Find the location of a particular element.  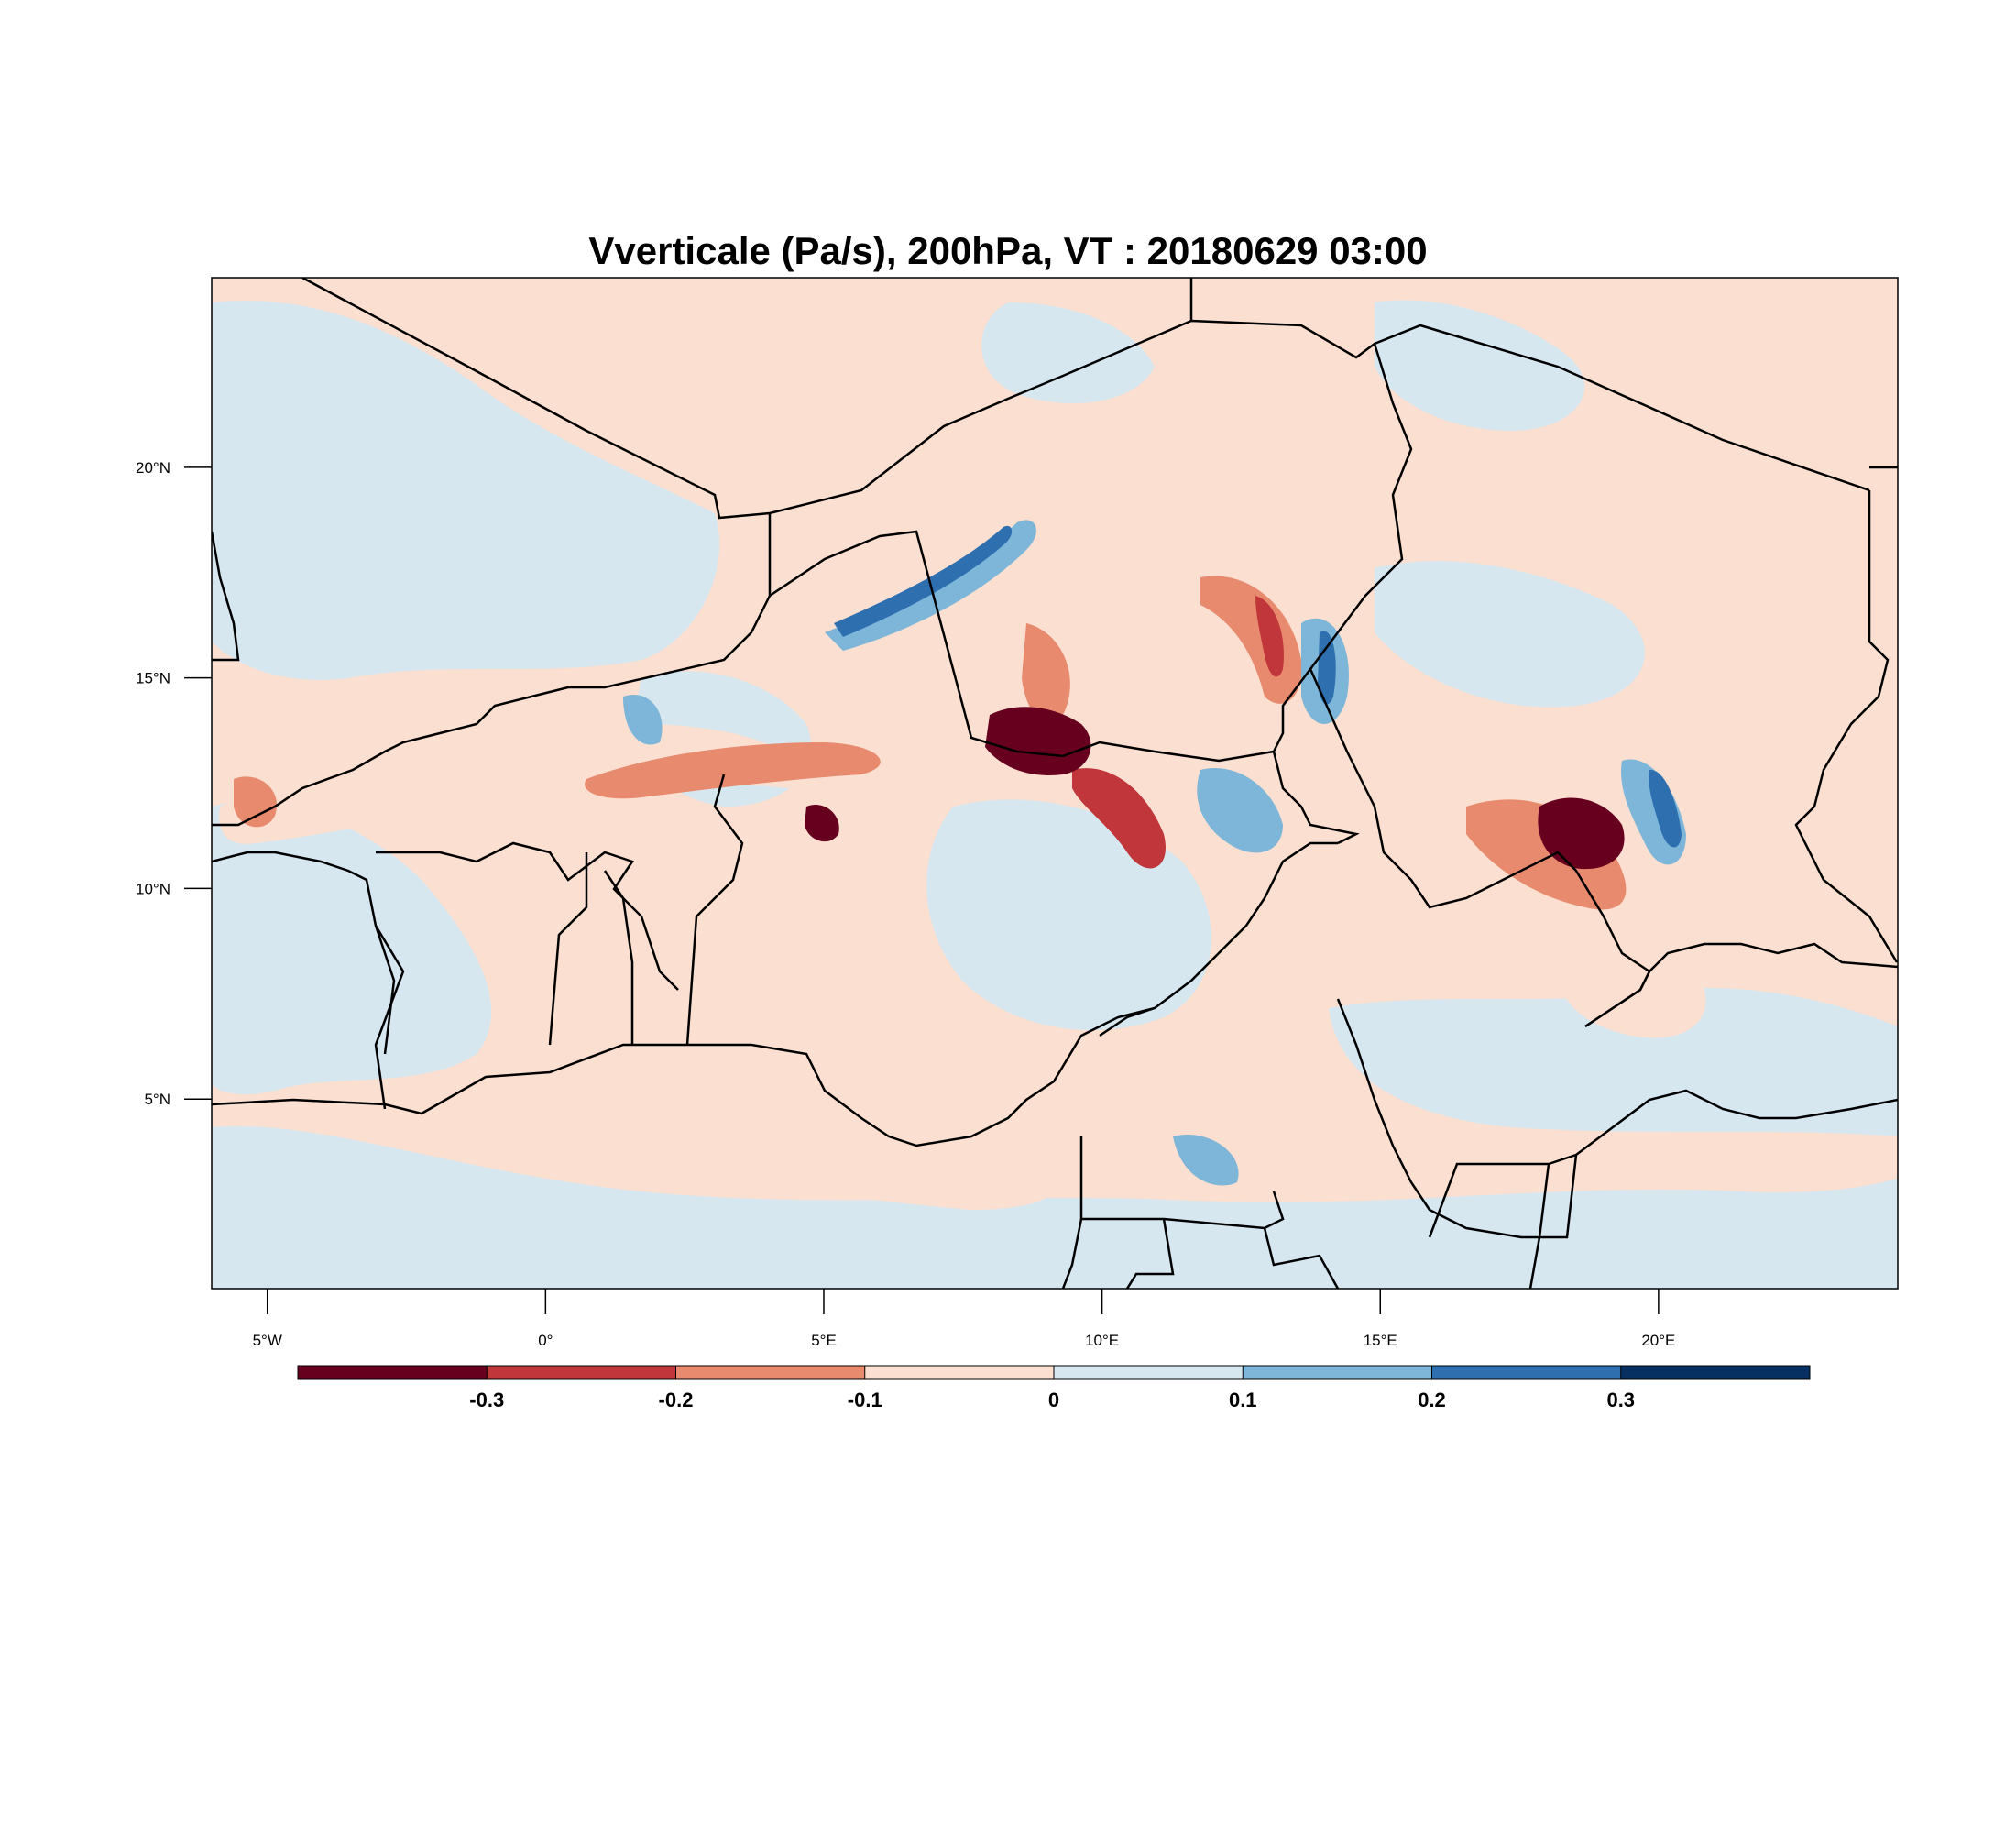

lon-tick-label: 15°E is located at coordinates (1380, 1340).